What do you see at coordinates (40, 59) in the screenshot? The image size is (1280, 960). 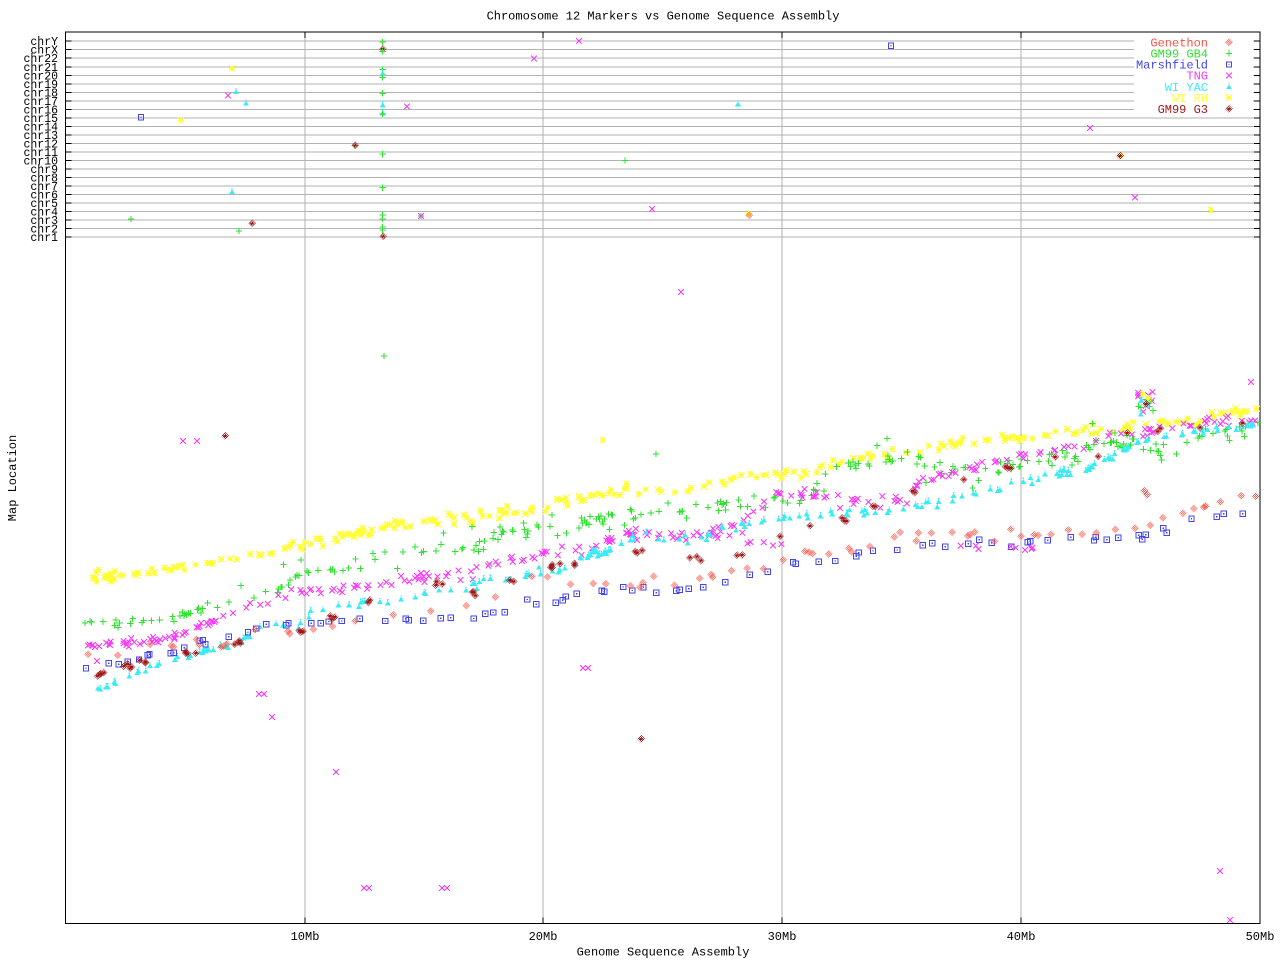 I see `svg-text: chr22` at bounding box center [40, 59].